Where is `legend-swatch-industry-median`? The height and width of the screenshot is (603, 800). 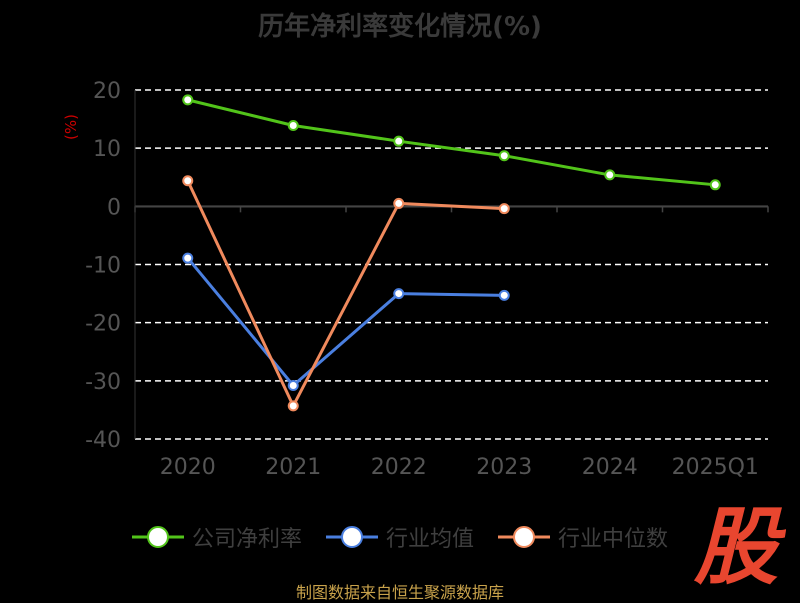 legend-swatch-industry-median is located at coordinates (524, 537).